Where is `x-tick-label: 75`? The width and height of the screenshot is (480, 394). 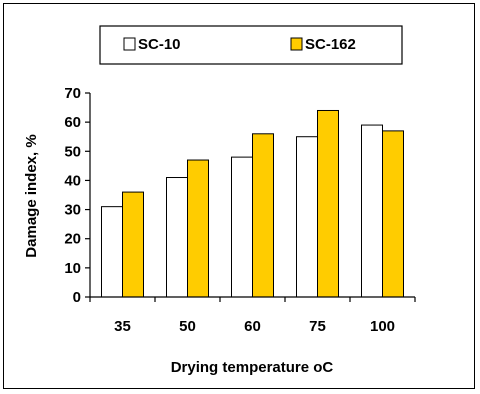 x-tick-label: 75 is located at coordinates (317, 326).